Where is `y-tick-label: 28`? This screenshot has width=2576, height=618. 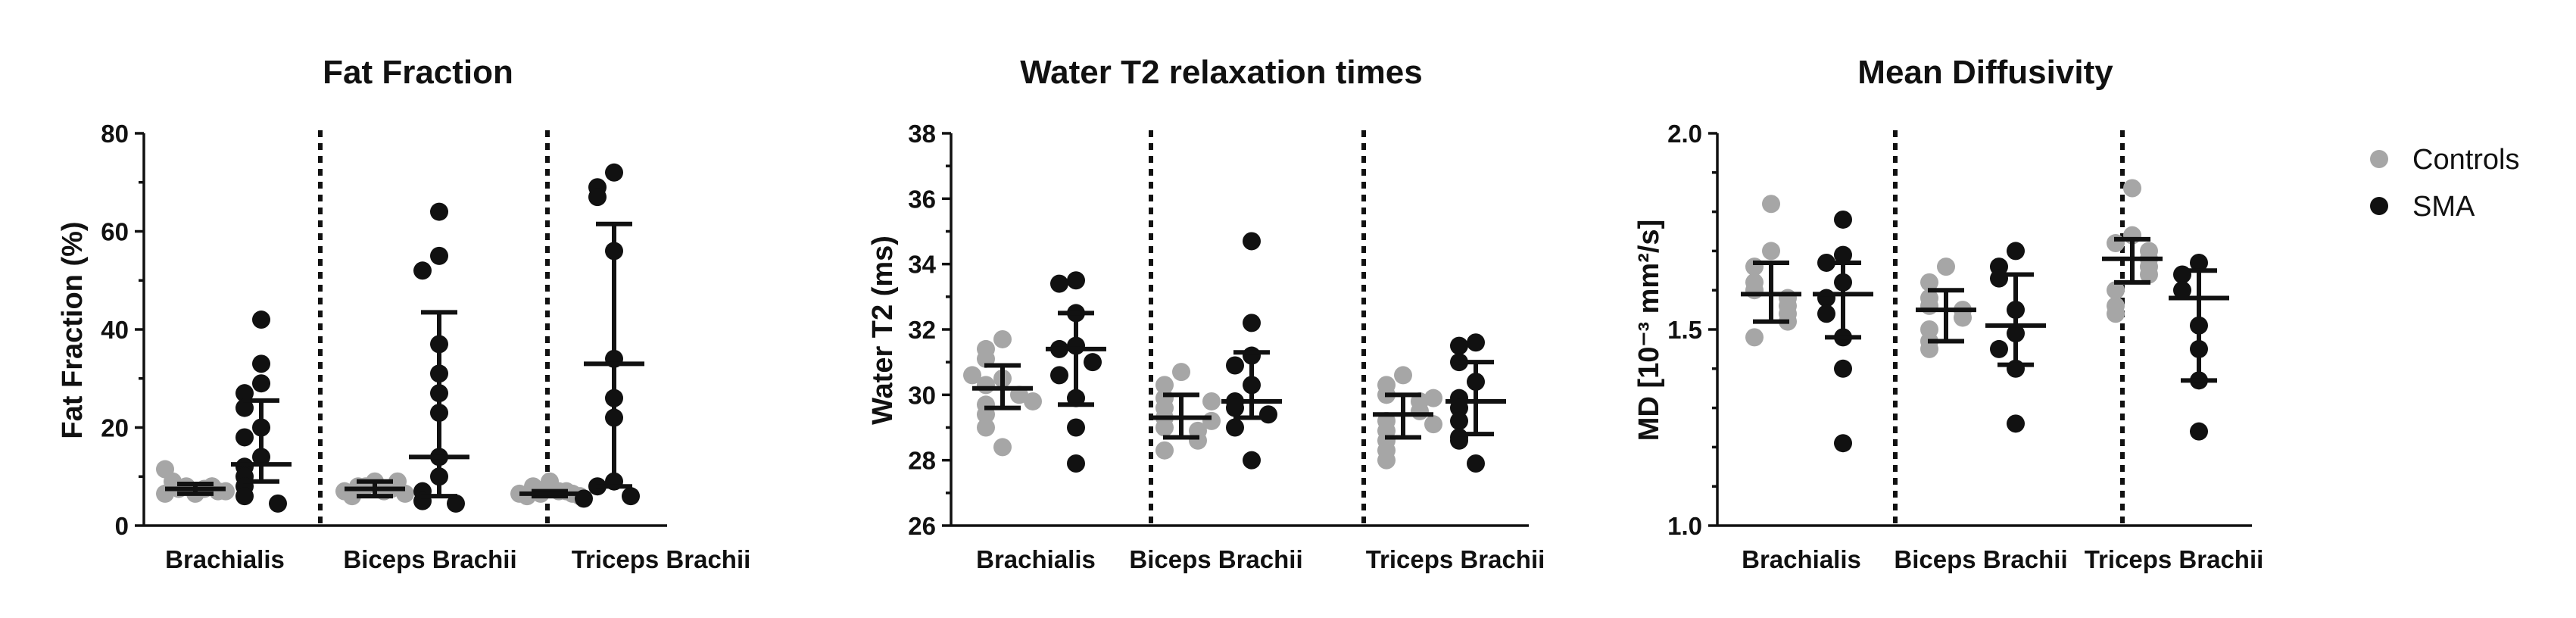 y-tick-label: 28 is located at coordinates (922, 461).